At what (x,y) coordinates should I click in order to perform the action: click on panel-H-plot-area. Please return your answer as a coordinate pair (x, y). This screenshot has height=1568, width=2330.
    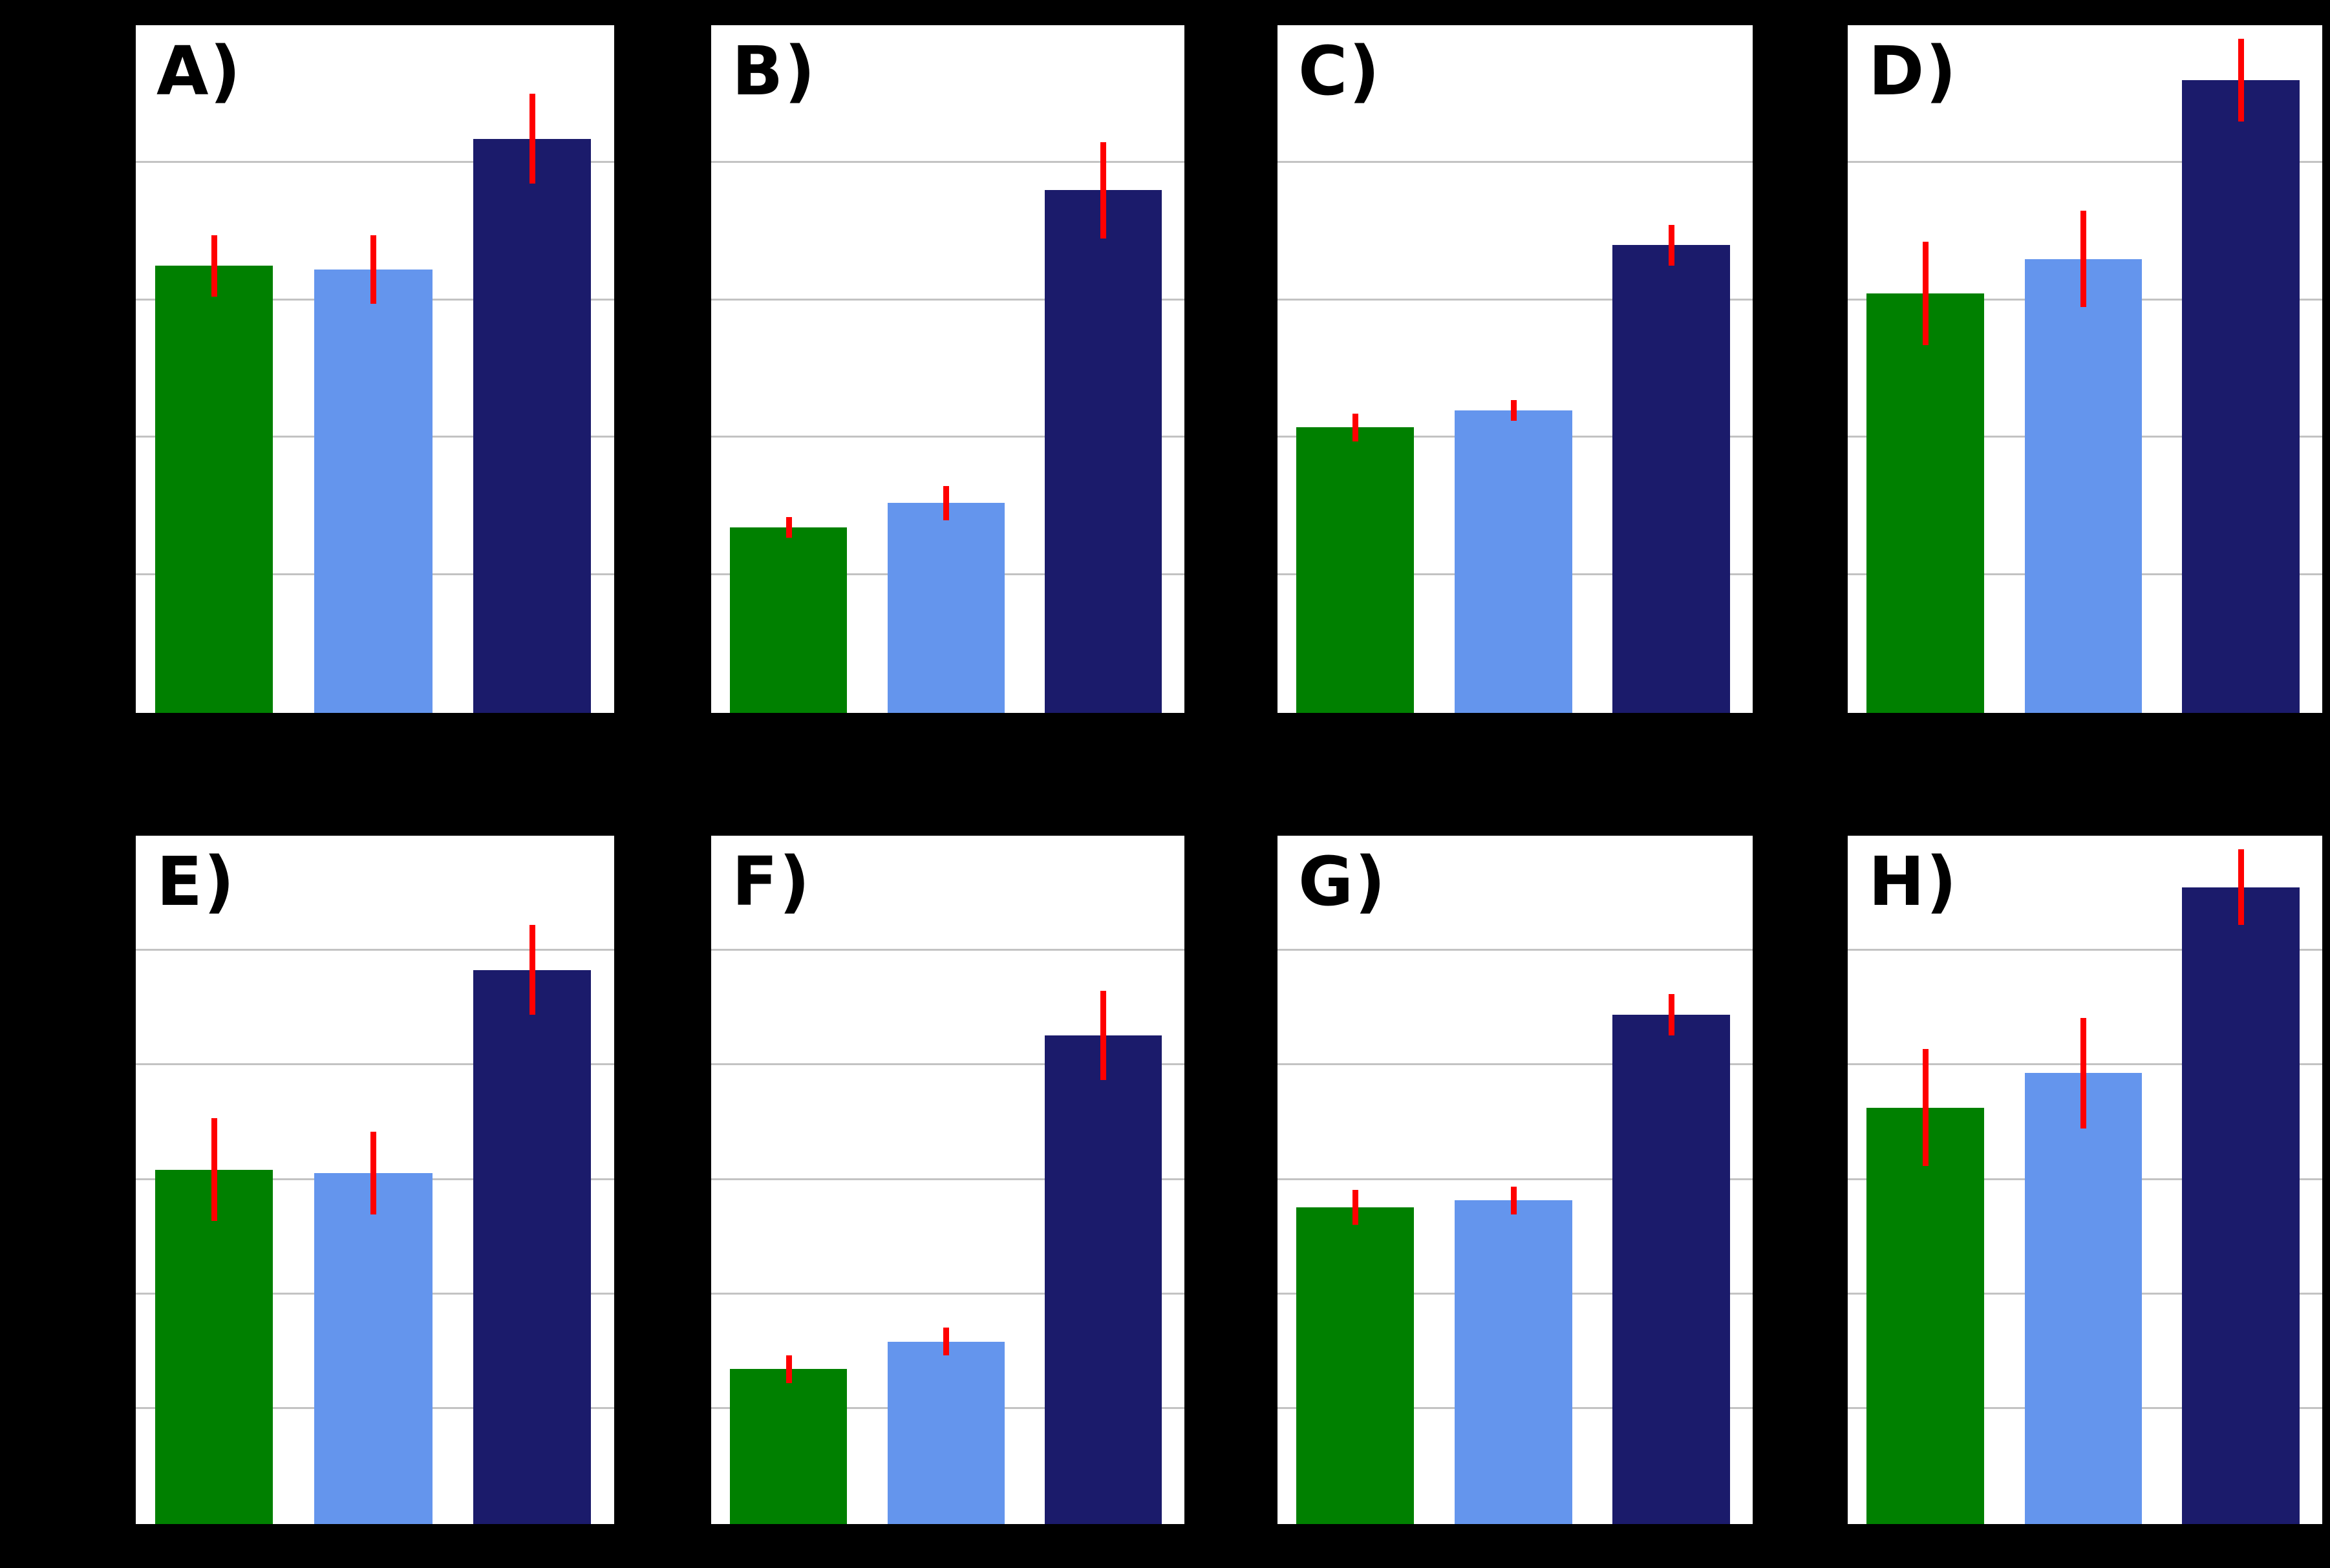
    Looking at the image, I should click on (2085, 1180).